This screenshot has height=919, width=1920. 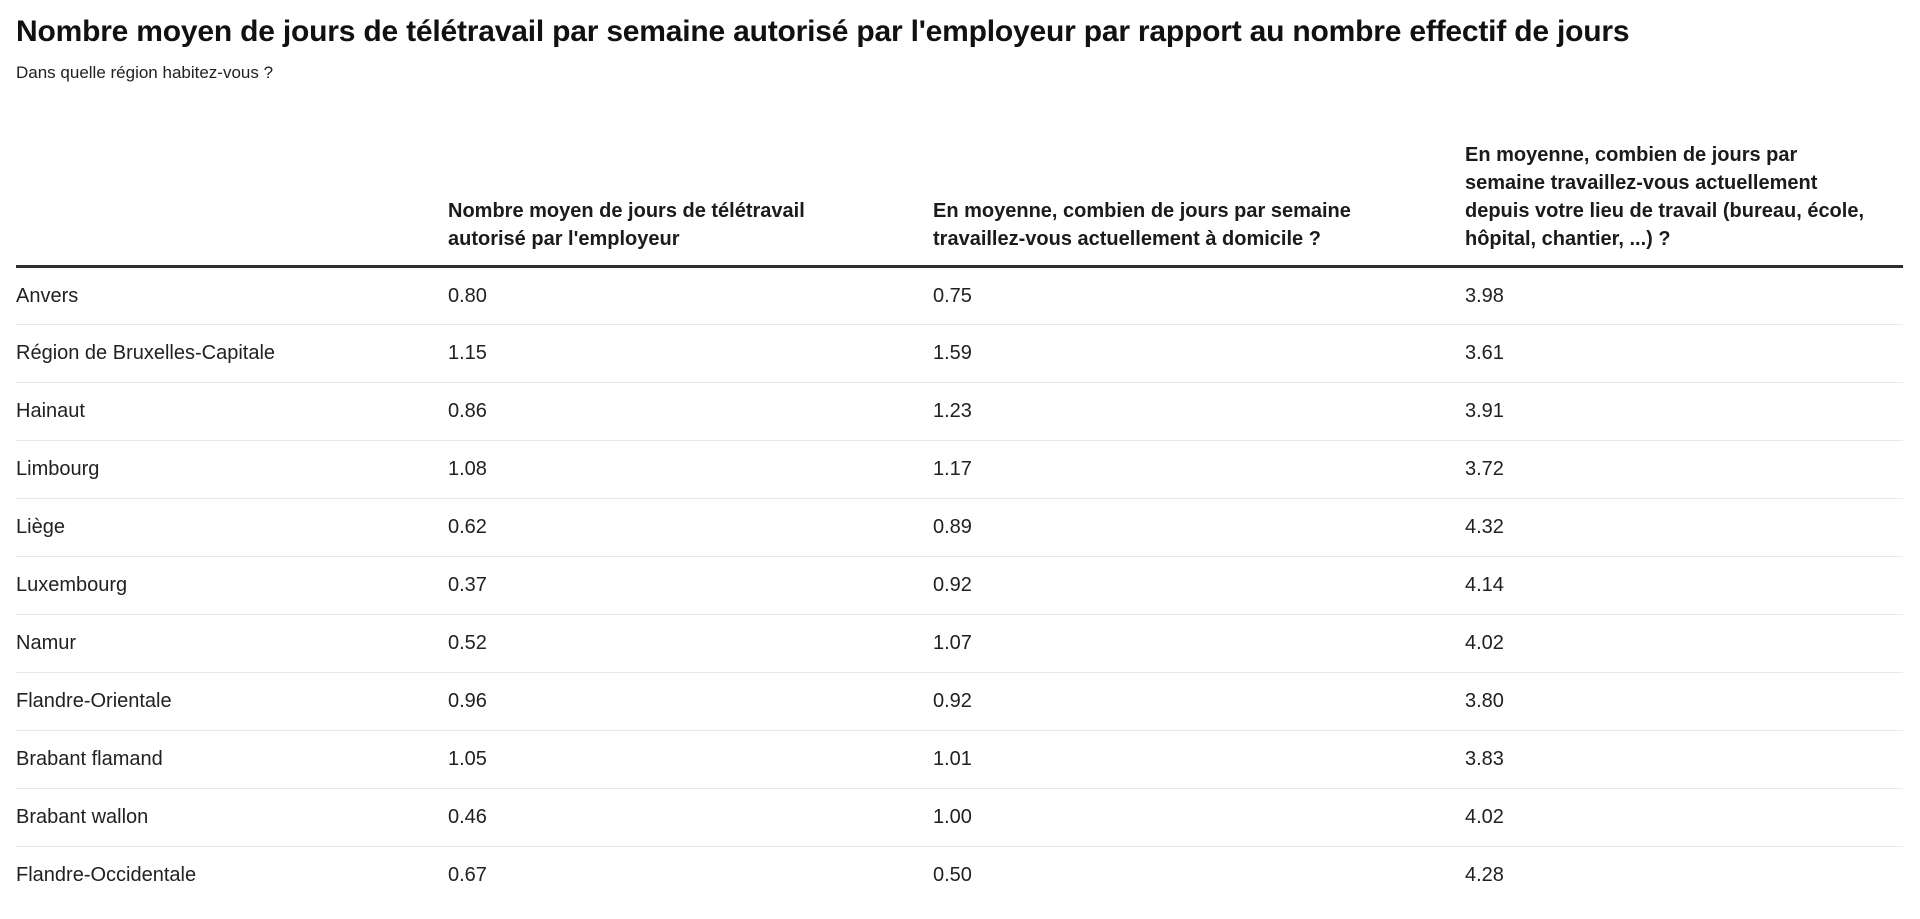 I want to click on table-row: Anvers 0.80 0.75 3.98, so click(x=959, y=295).